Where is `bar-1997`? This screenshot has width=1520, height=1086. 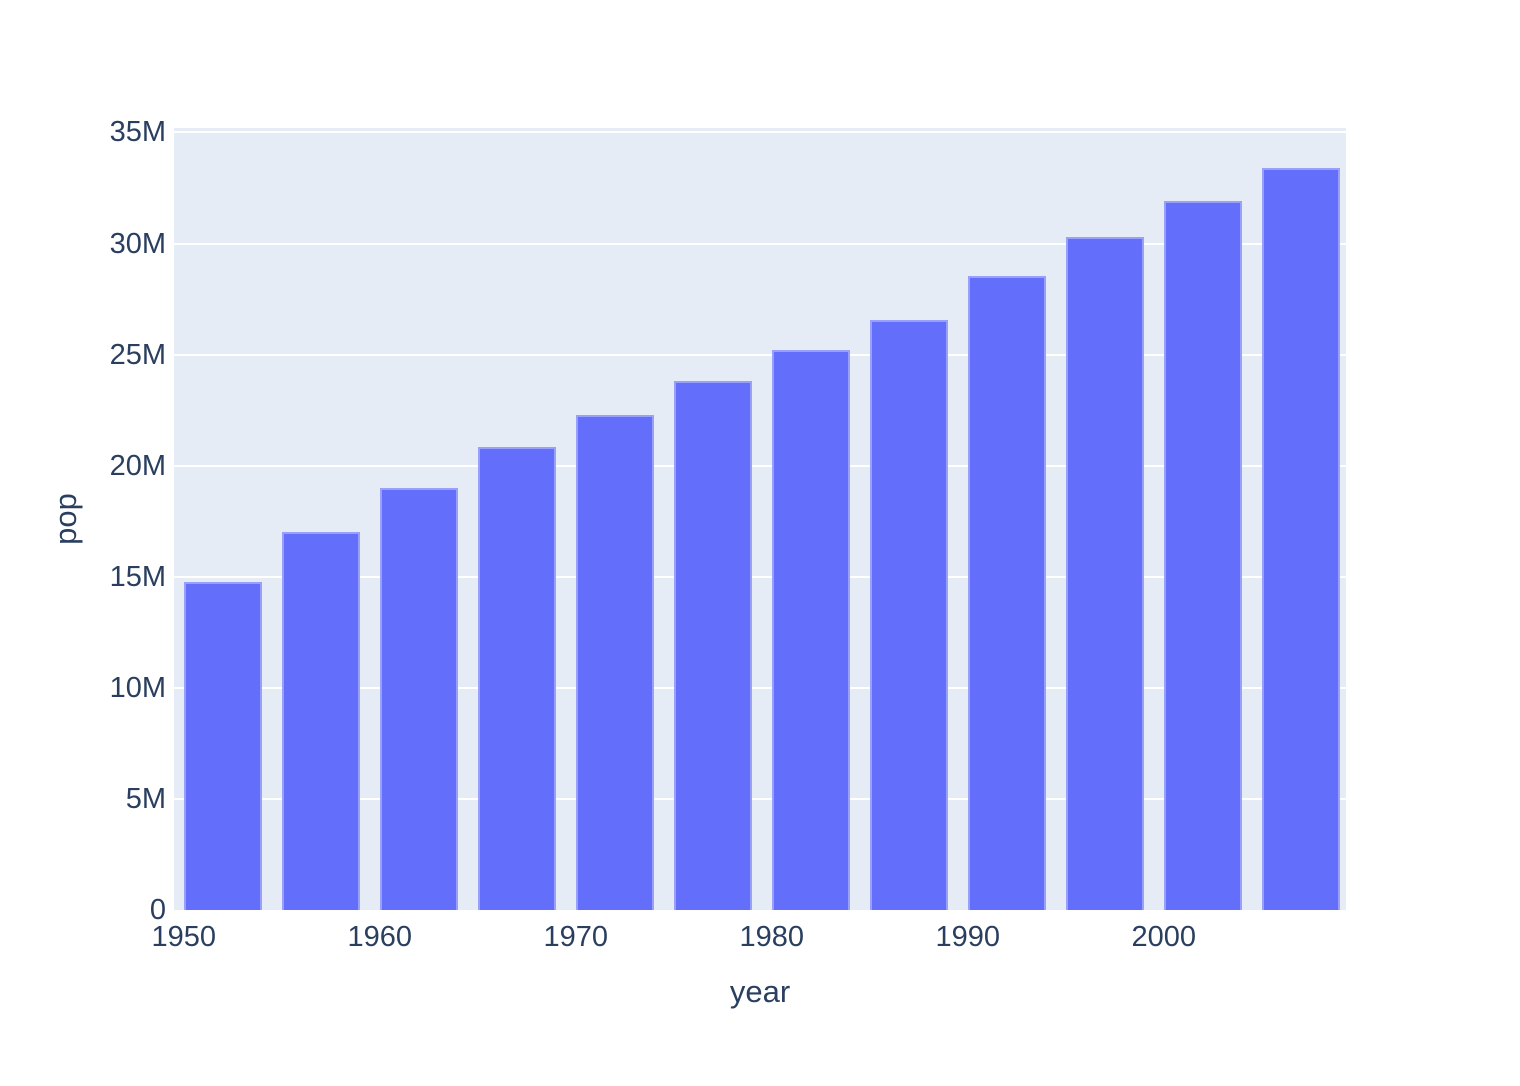 bar-1997 is located at coordinates (1105, 573).